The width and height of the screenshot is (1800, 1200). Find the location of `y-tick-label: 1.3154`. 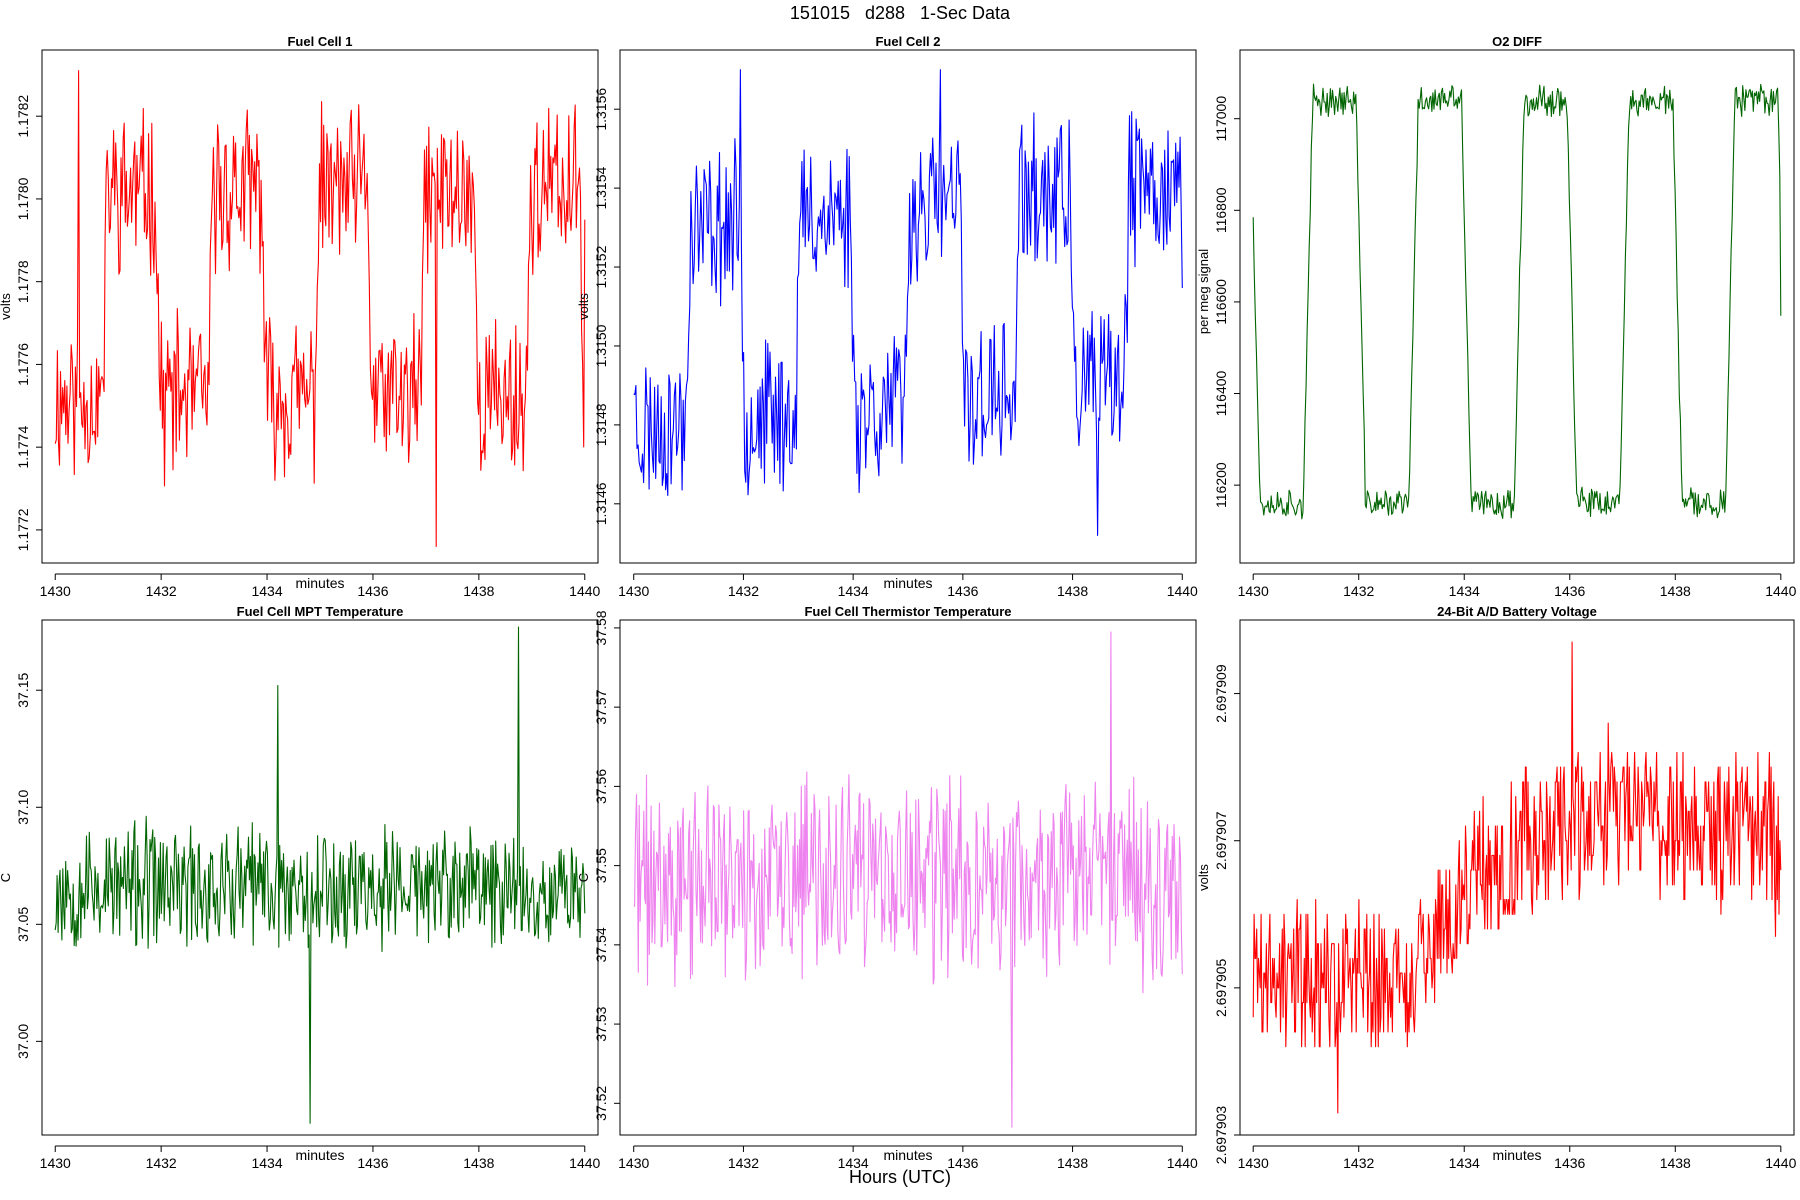

y-tick-label: 1.3154 is located at coordinates (601, 187).